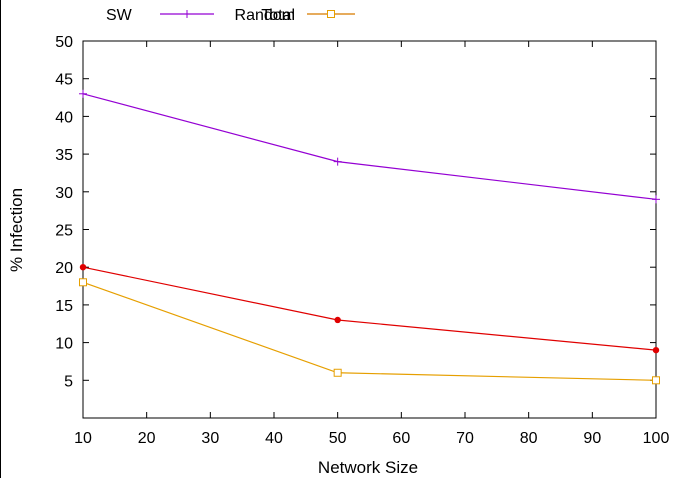 Image resolution: width=681 pixels, height=478 pixels. I want to click on x-tick-label: 70, so click(465, 438).